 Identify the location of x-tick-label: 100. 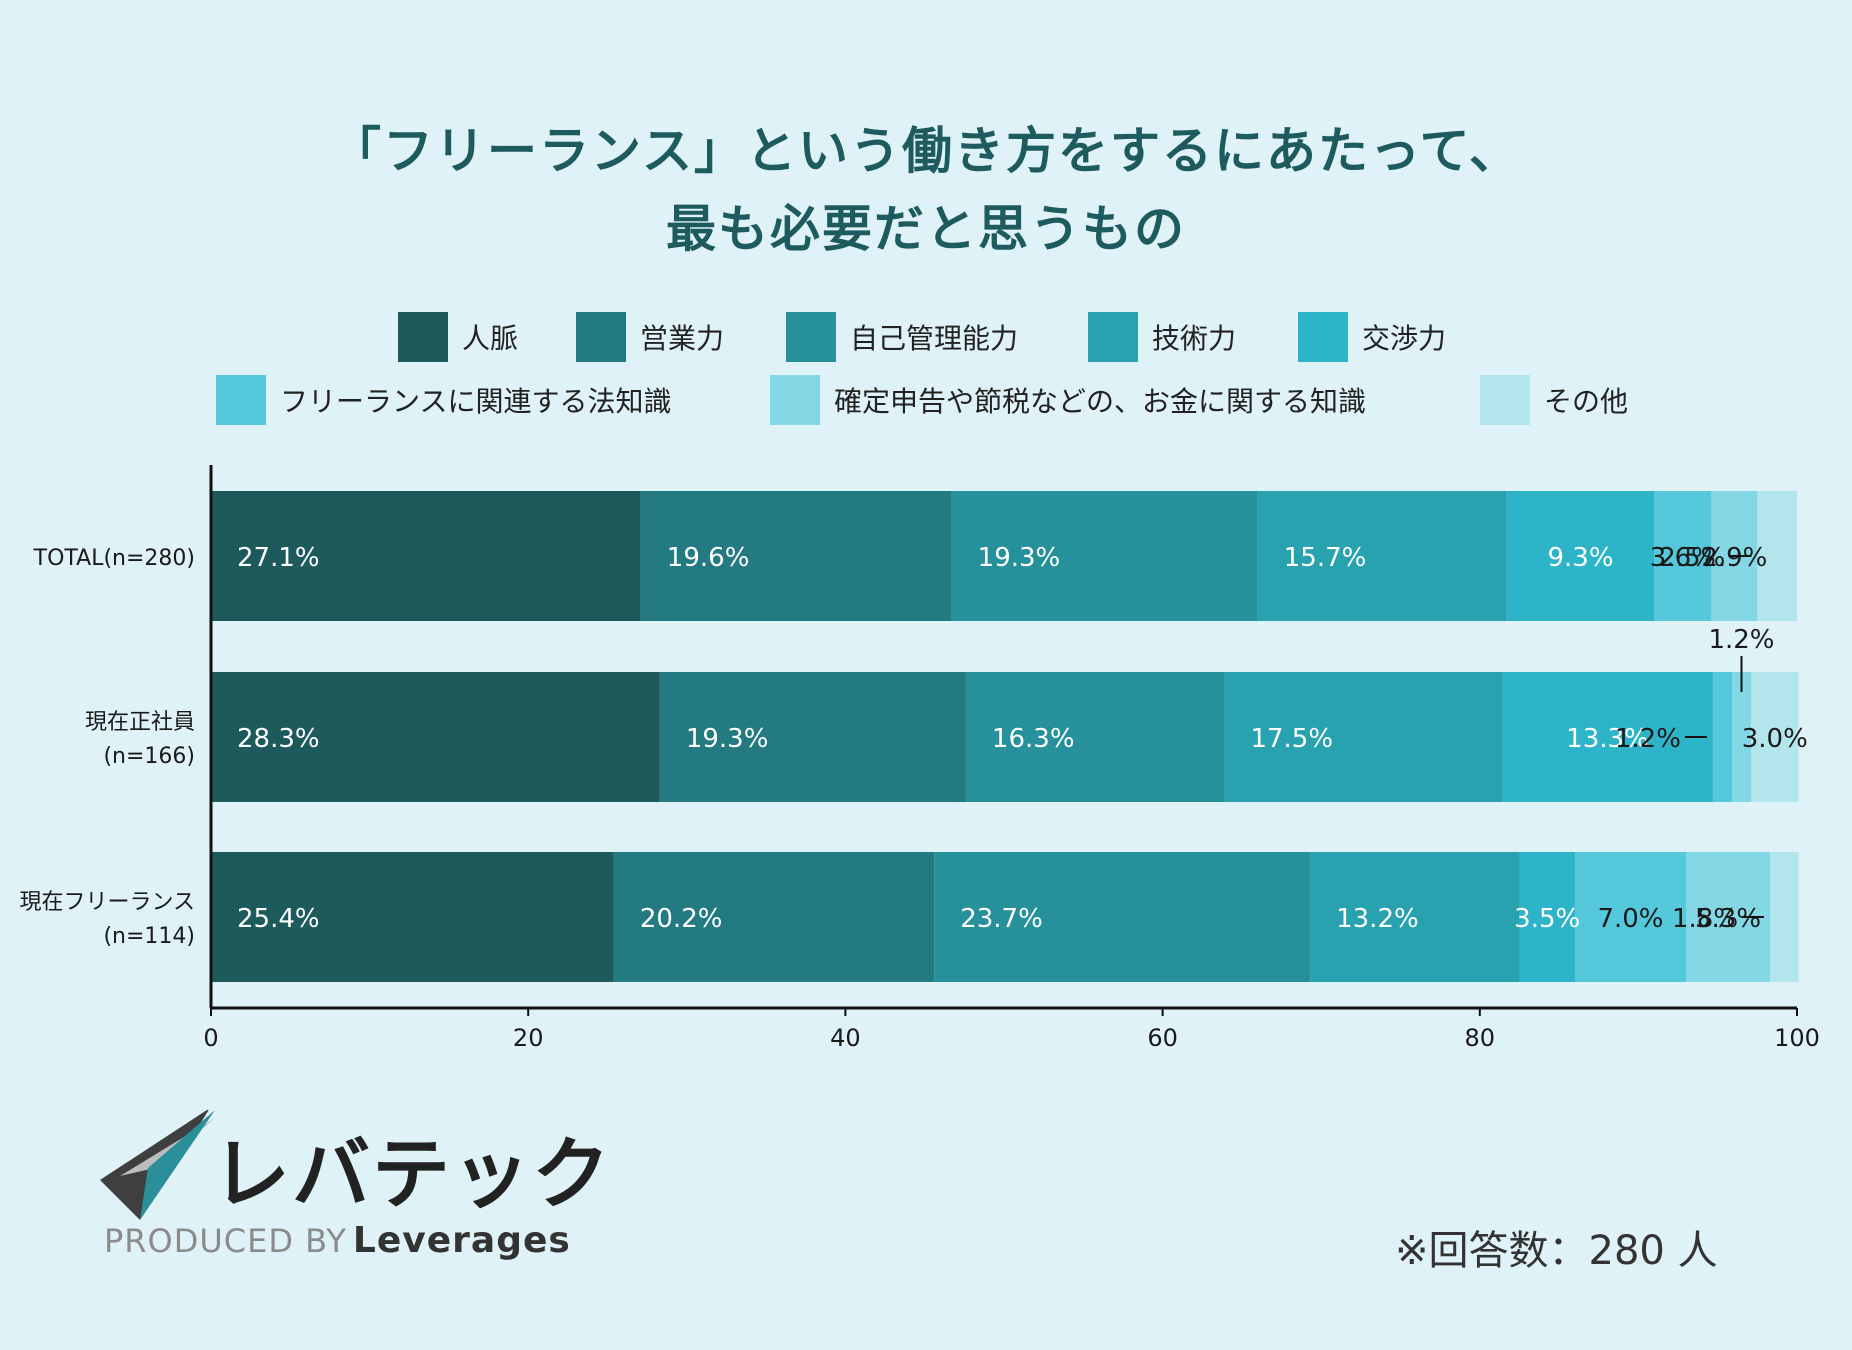
(1797, 1038).